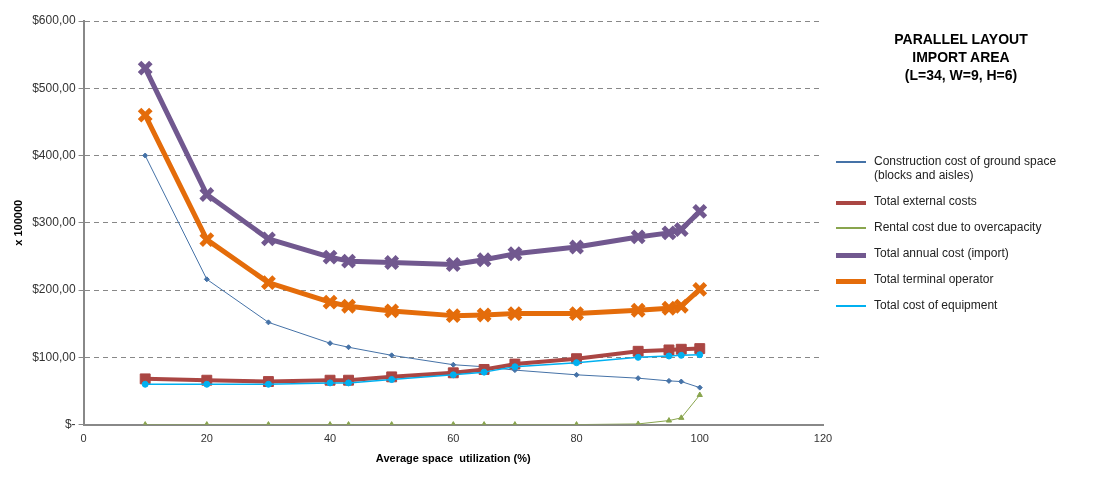 The image size is (1094, 478). What do you see at coordinates (54, 20) in the screenshot?
I see `y-tick-label: $600,00` at bounding box center [54, 20].